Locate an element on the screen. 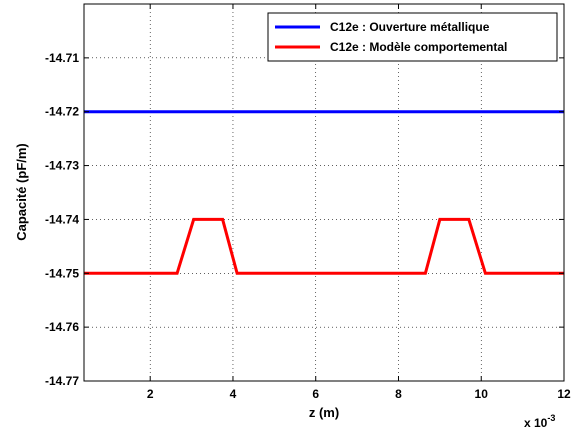 This screenshot has width=574, height=432. y-tick-label: -14.77 is located at coordinates (62, 381).